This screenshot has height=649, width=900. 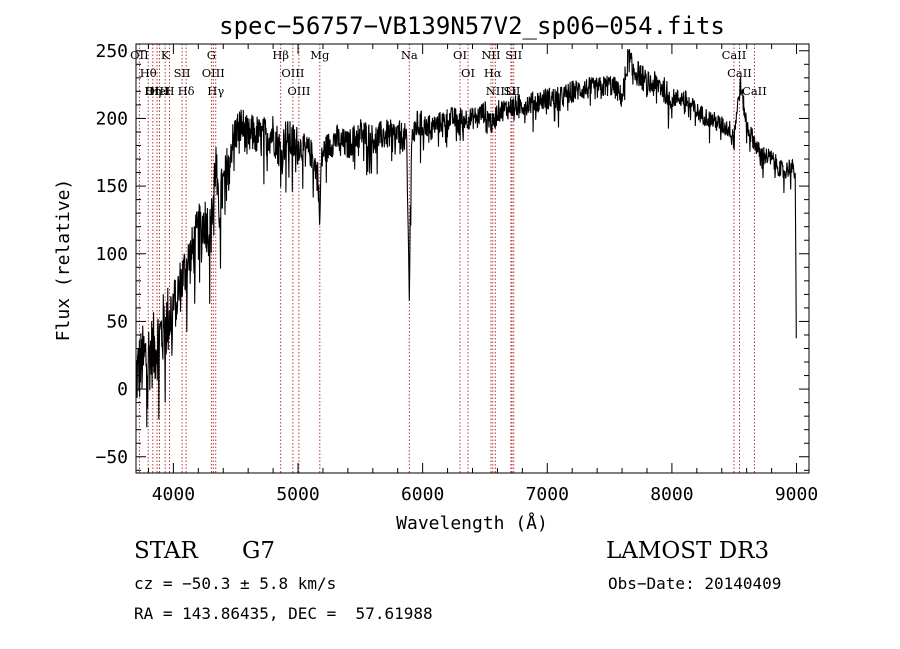 I want to click on line-label: Hδ, so click(x=186, y=91).